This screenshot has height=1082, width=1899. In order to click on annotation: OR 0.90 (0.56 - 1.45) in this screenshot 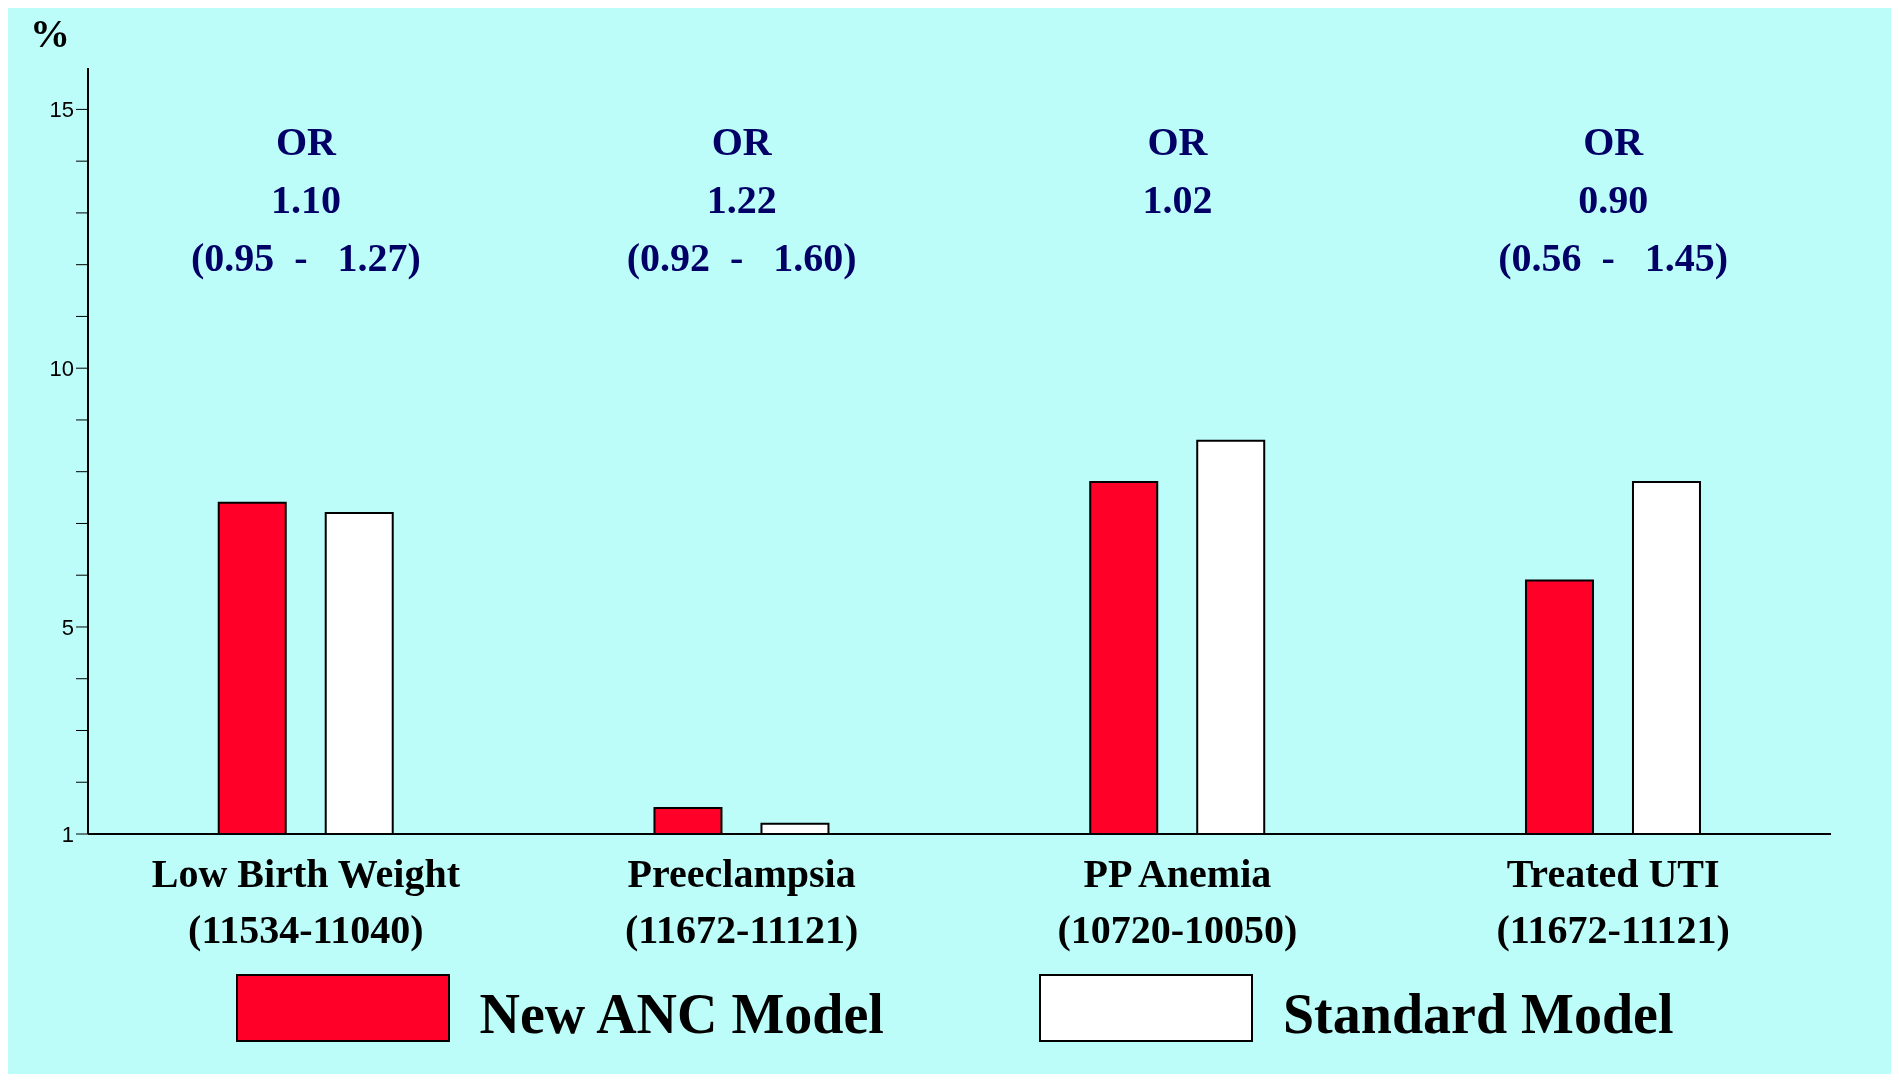, I will do `click(1613, 200)`.